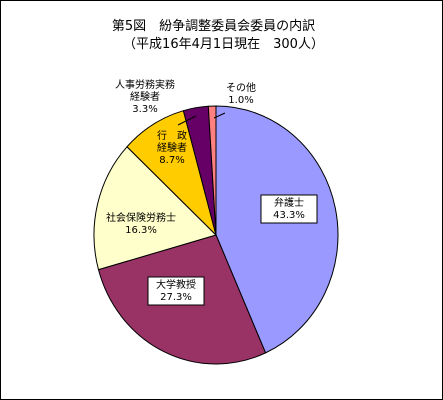  I want to click on slice-label: 社会保険労務士 16.3%, so click(141, 223).